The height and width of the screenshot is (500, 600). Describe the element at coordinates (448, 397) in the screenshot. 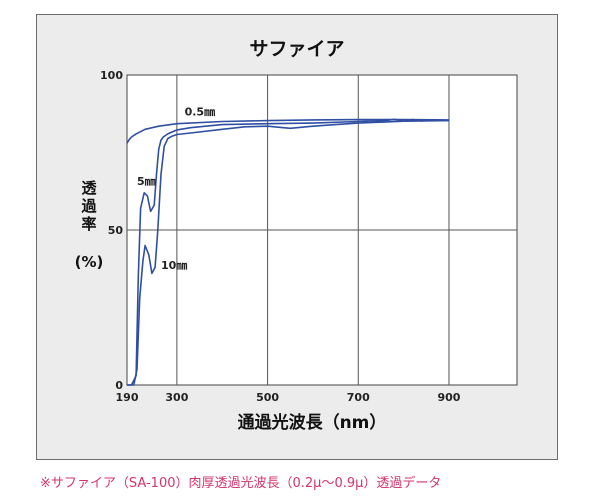

I see `x-tick-label: 900` at that location.